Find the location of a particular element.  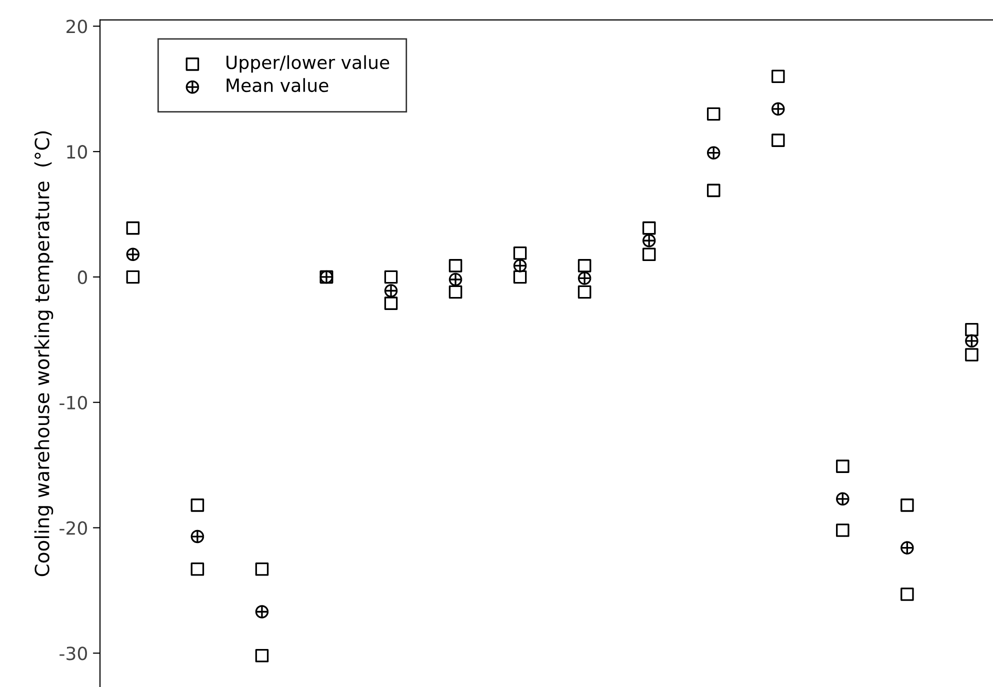

y-tick-label: -20 is located at coordinates (73, 528).